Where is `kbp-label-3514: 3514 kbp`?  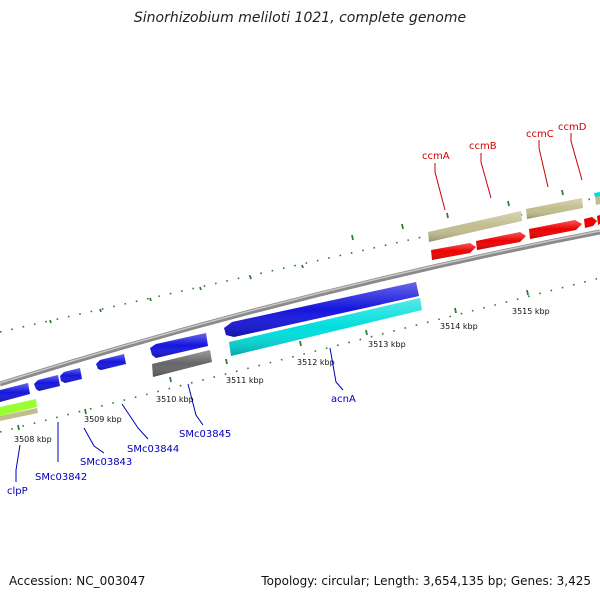 kbp-label-3514: 3514 kbp is located at coordinates (459, 326).